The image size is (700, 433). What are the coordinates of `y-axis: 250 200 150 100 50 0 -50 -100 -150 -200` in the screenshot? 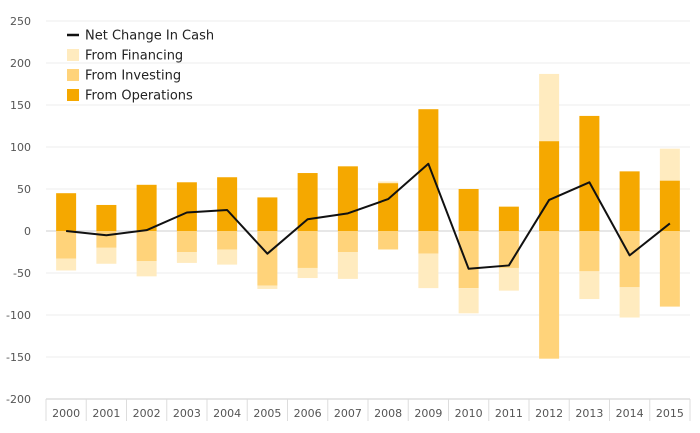 It's located at (18, 210).